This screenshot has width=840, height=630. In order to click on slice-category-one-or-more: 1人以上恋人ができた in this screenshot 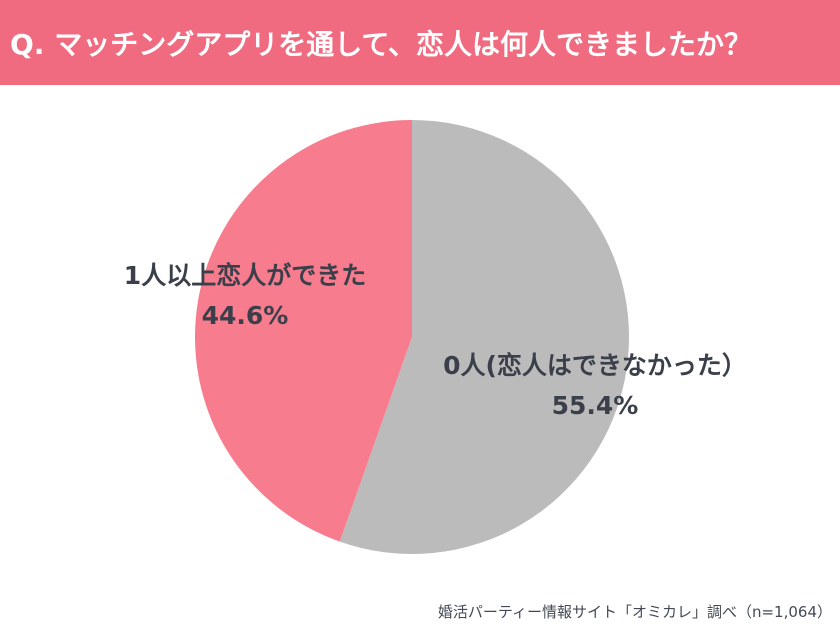, I will do `click(245, 275)`.